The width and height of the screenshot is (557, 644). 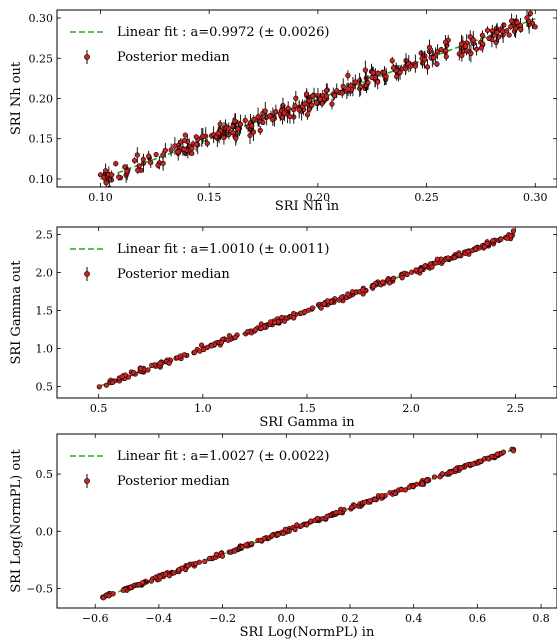 What do you see at coordinates (541, 618) in the screenshot?
I see `panel-2-xtick-label: 0.8` at bounding box center [541, 618].